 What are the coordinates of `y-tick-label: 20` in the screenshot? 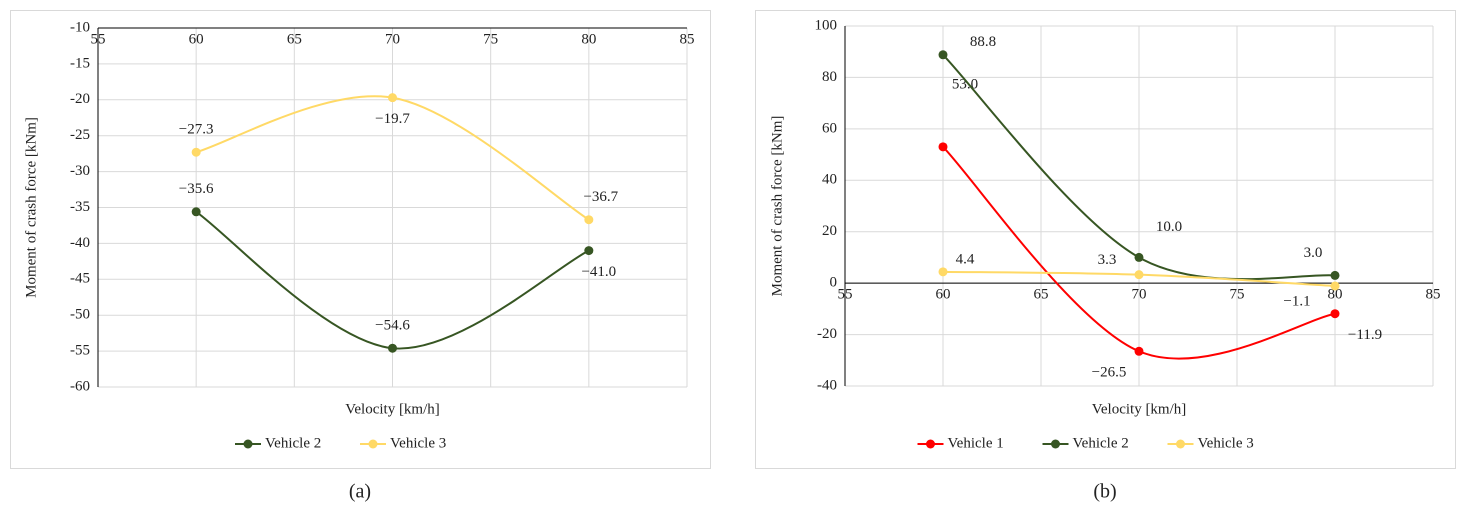 It's located at (829, 231).